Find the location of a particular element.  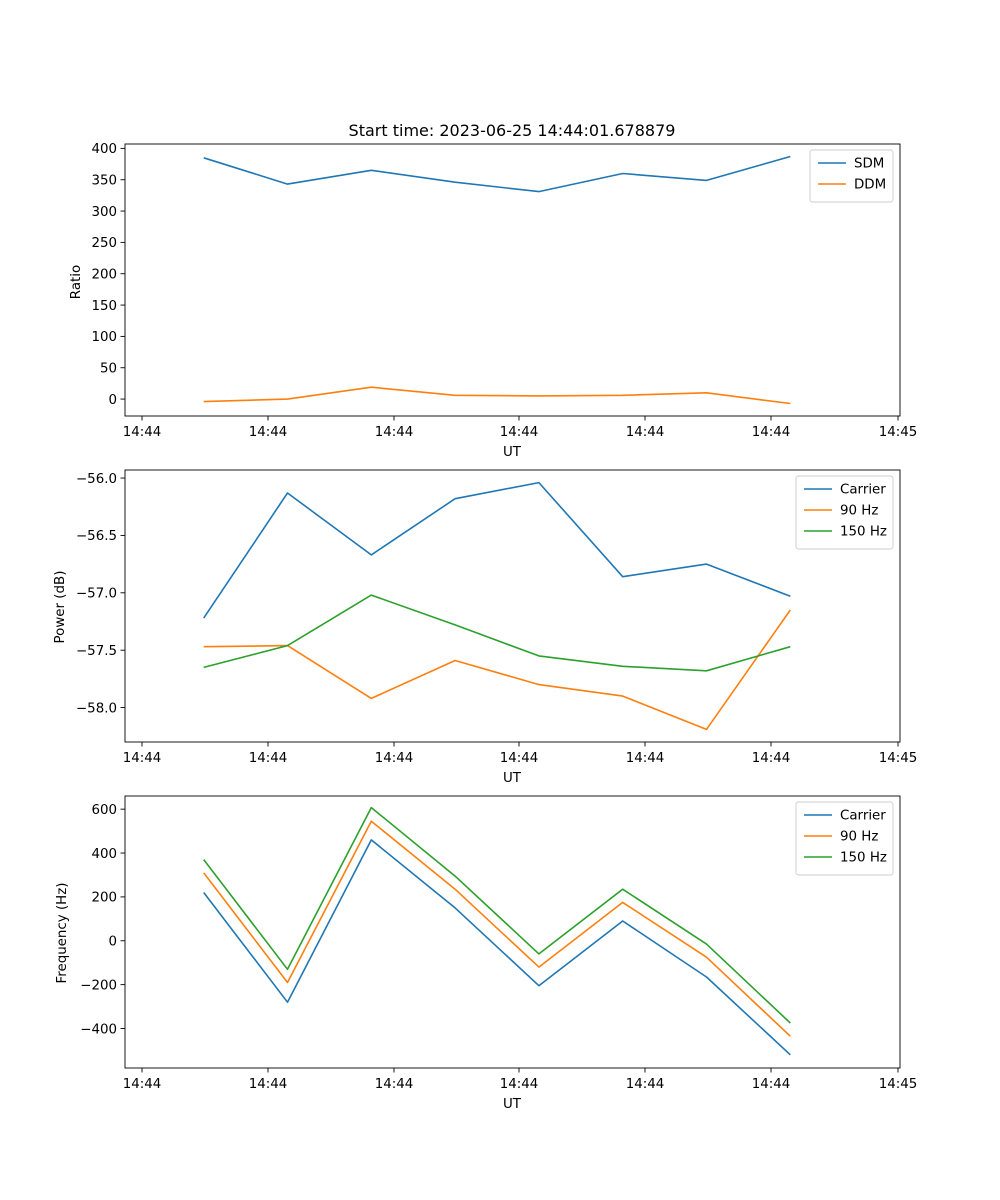

y-tick-label: −56.0 is located at coordinates (96, 479).